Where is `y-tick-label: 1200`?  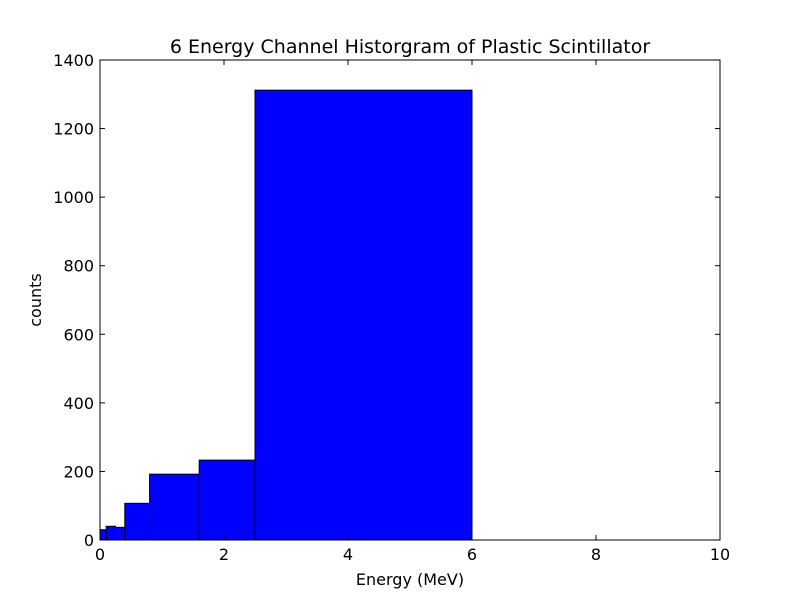 y-tick-label: 1200 is located at coordinates (73, 129).